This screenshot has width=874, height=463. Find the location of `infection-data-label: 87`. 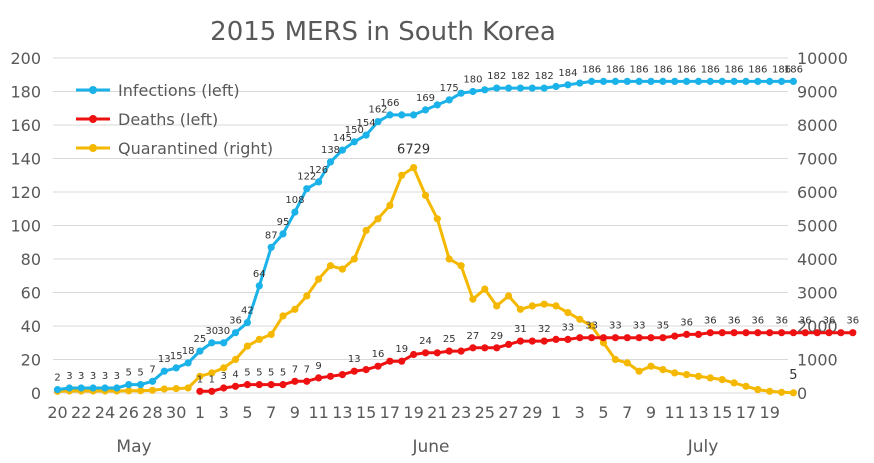

infection-data-label: 87 is located at coordinates (271, 235).